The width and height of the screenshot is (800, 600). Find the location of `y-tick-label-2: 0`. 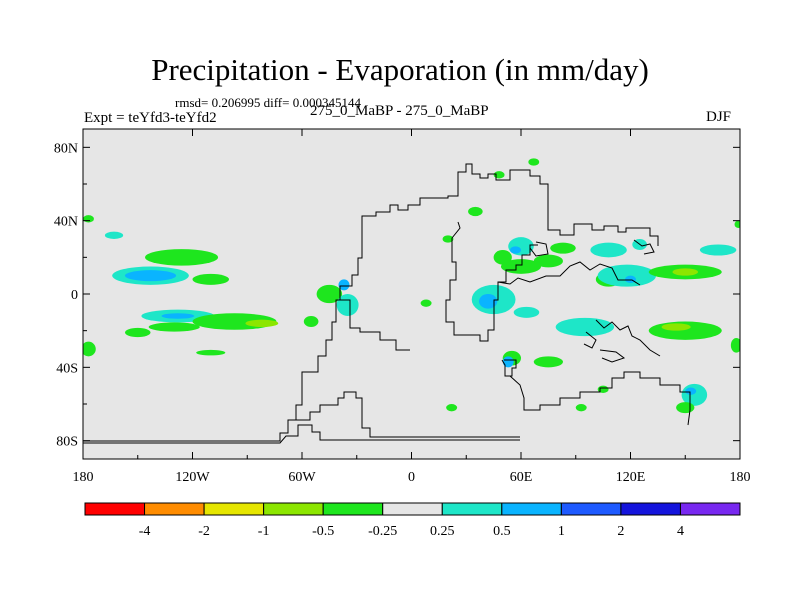

y-tick-label-2: 0 is located at coordinates (74, 295).